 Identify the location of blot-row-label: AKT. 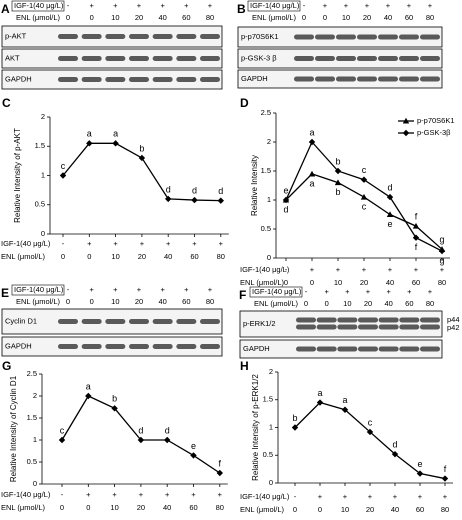
(12, 57).